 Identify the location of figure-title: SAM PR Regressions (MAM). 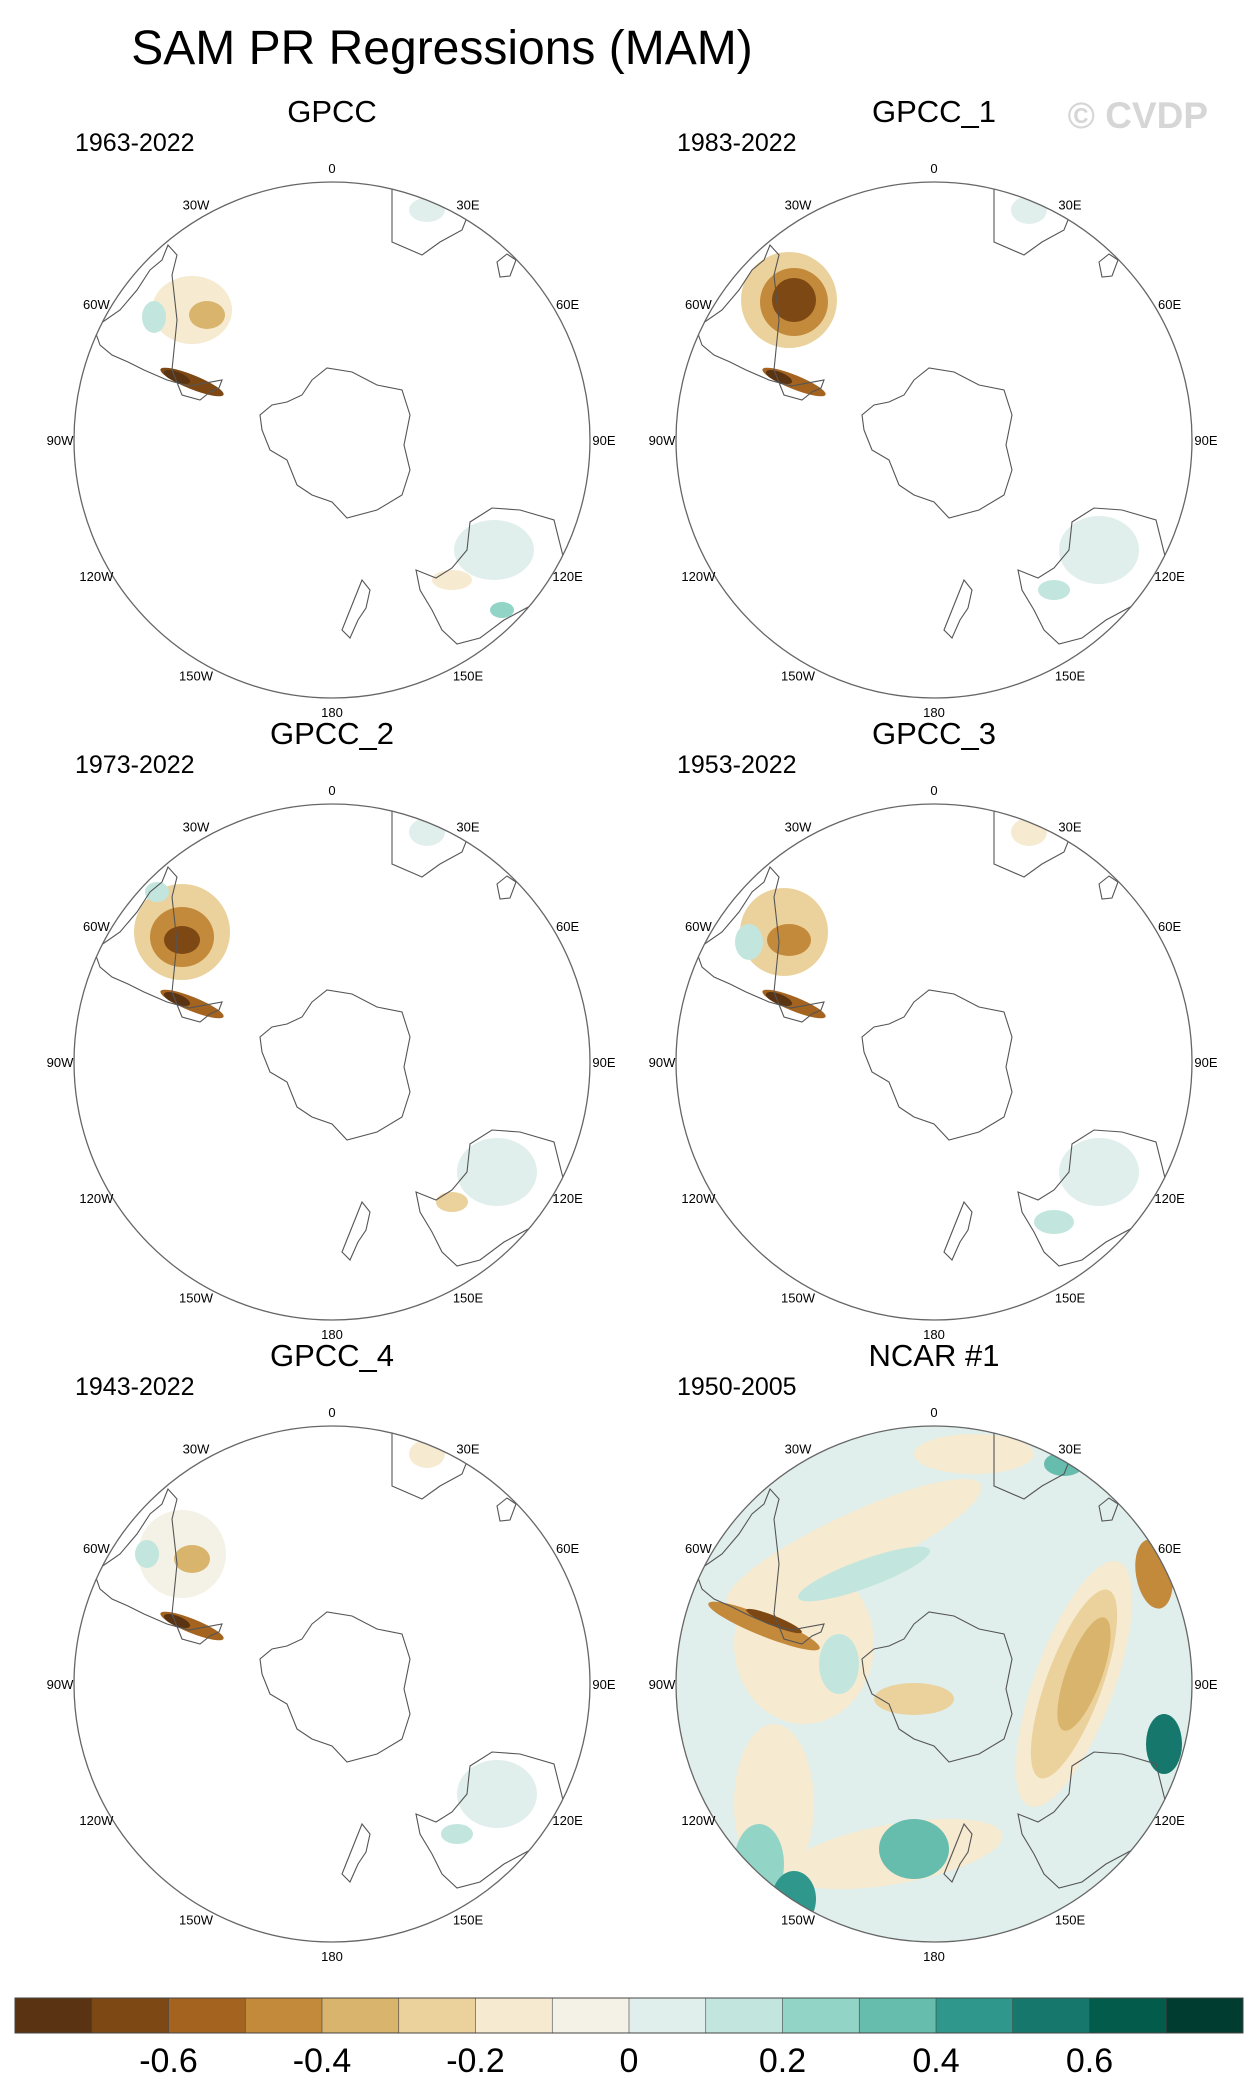
(441, 48).